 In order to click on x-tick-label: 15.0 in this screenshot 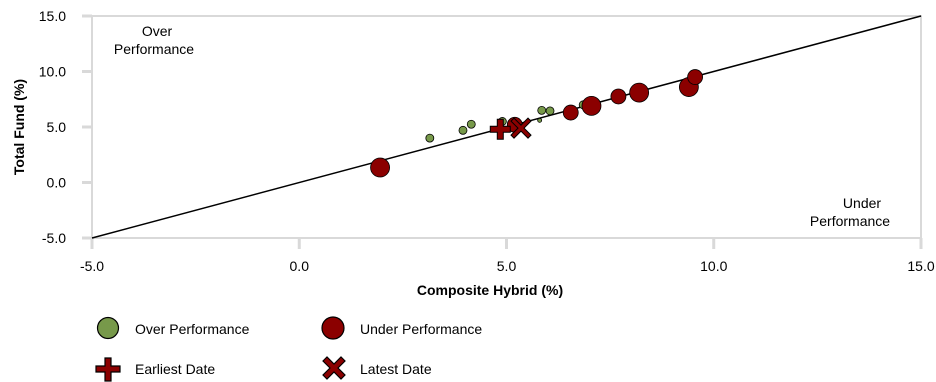, I will do `click(920, 266)`.